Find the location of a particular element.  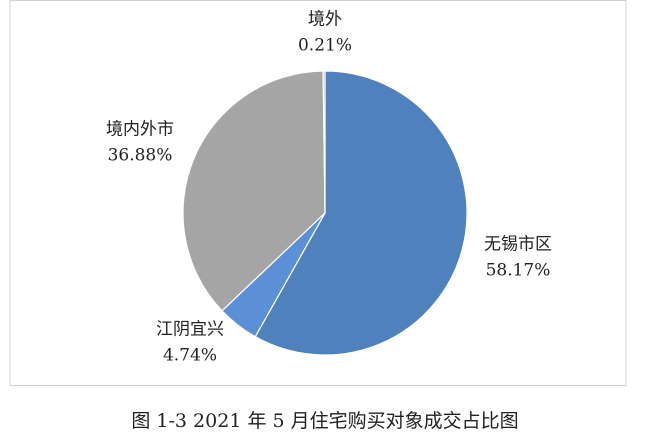

slice-label: 江阴宜兴 is located at coordinates (190, 330).